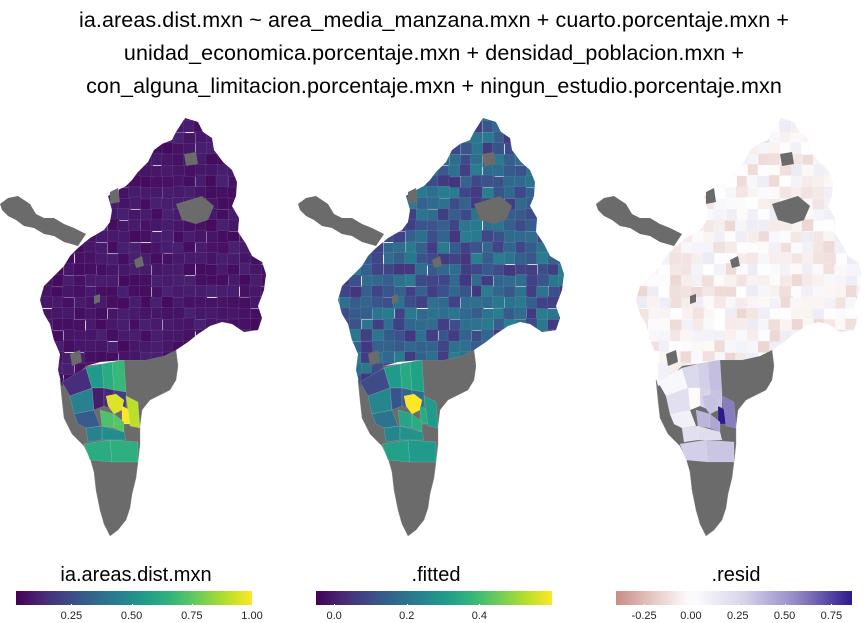 This screenshot has height=623, width=868. Describe the element at coordinates (734, 598) in the screenshot. I see `legend-colorbar` at that location.